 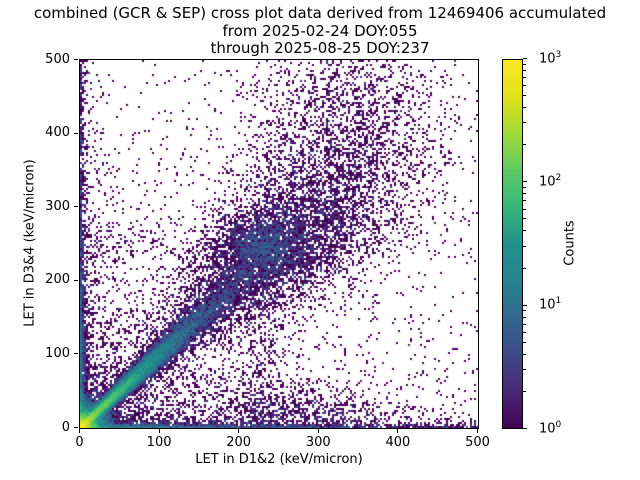 I want to click on y-tick-label: 200, so click(x=57, y=280).